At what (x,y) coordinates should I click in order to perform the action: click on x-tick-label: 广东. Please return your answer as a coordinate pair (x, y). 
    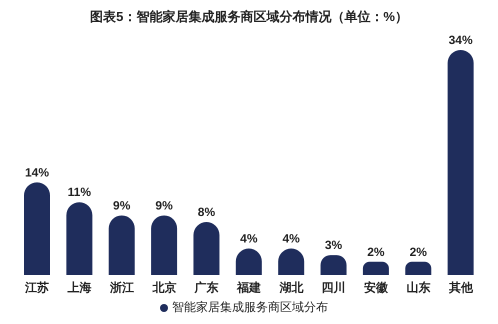
    Looking at the image, I should click on (206, 287).